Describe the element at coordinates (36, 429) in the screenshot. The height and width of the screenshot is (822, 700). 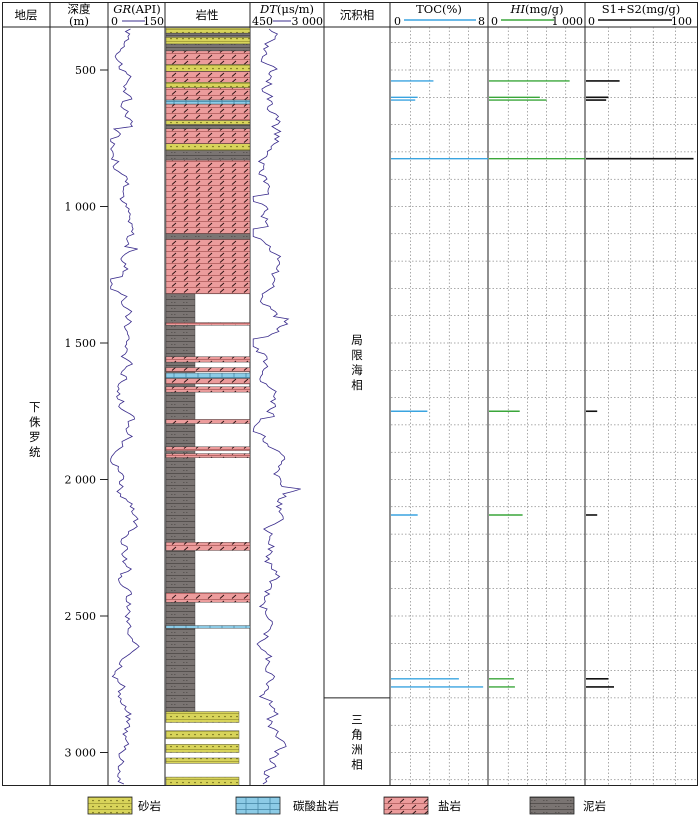
I see `stratum-name: 下 侏 罗 统` at that location.